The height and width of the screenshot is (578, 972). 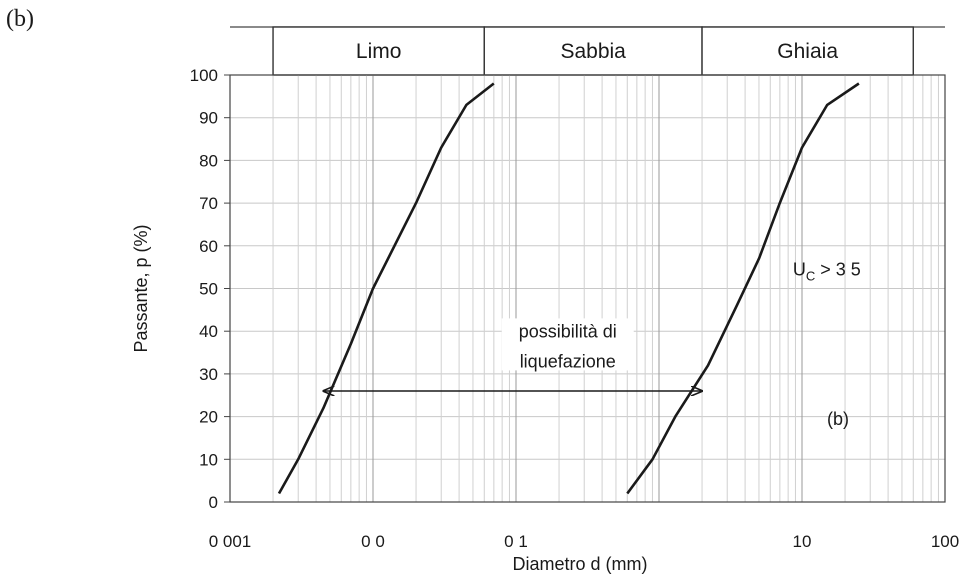 What do you see at coordinates (802, 541) in the screenshot?
I see `x-tick-label: 10` at bounding box center [802, 541].